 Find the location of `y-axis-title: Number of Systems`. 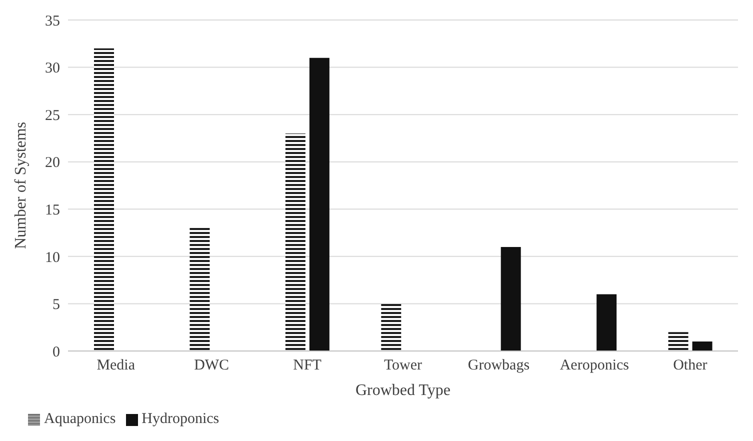

y-axis-title: Number of Systems is located at coordinates (21, 186).